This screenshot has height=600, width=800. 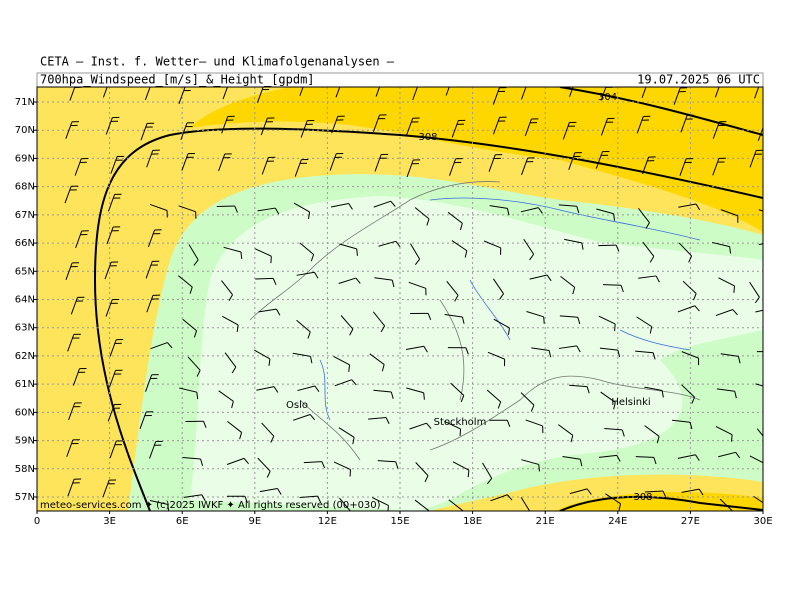 What do you see at coordinates (25, 441) in the screenshot?
I see `lat-label: 59N` at bounding box center [25, 441].